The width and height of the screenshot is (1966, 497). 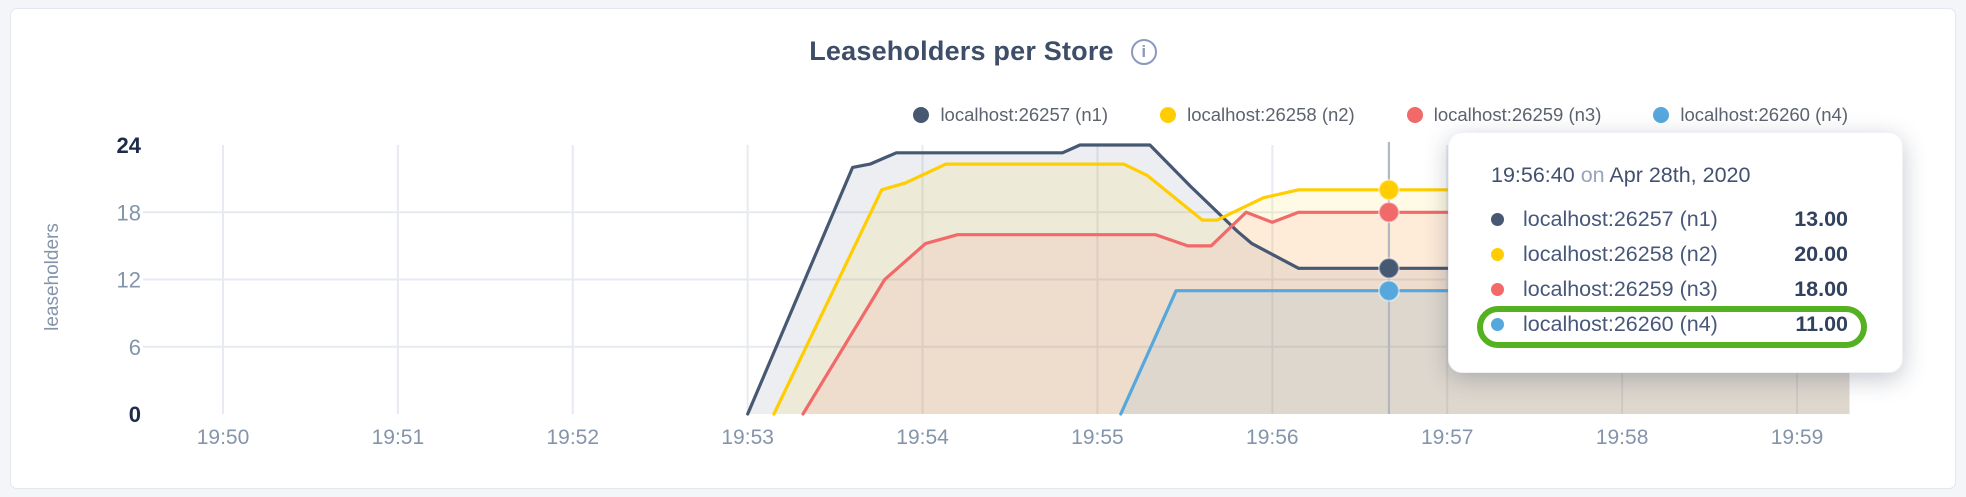 I want to click on legend-label: localhost:26260 (n4), so click(x=1764, y=114).